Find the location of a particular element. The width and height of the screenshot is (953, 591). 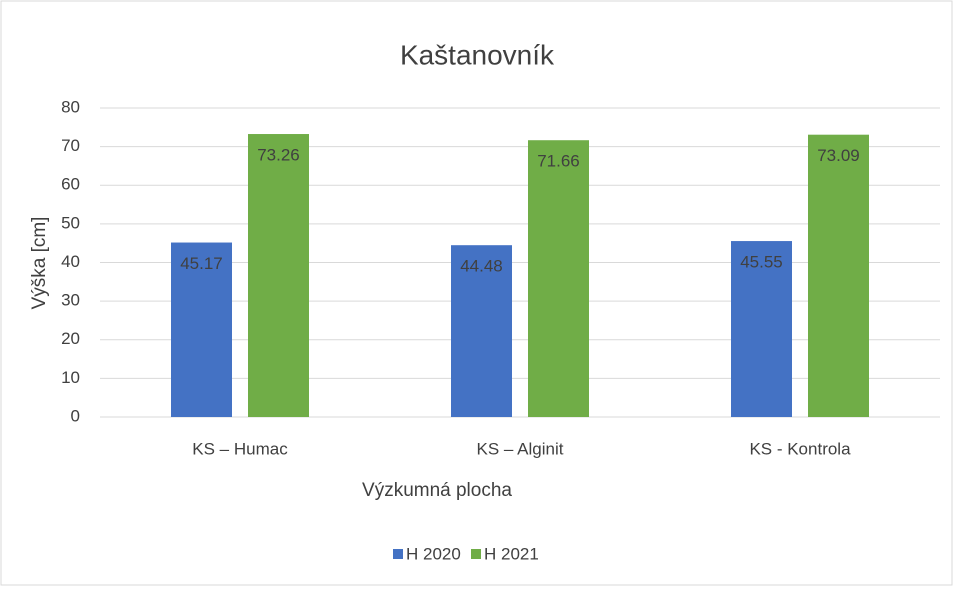

x-tick-label: KS – Alginit is located at coordinates (520, 448).